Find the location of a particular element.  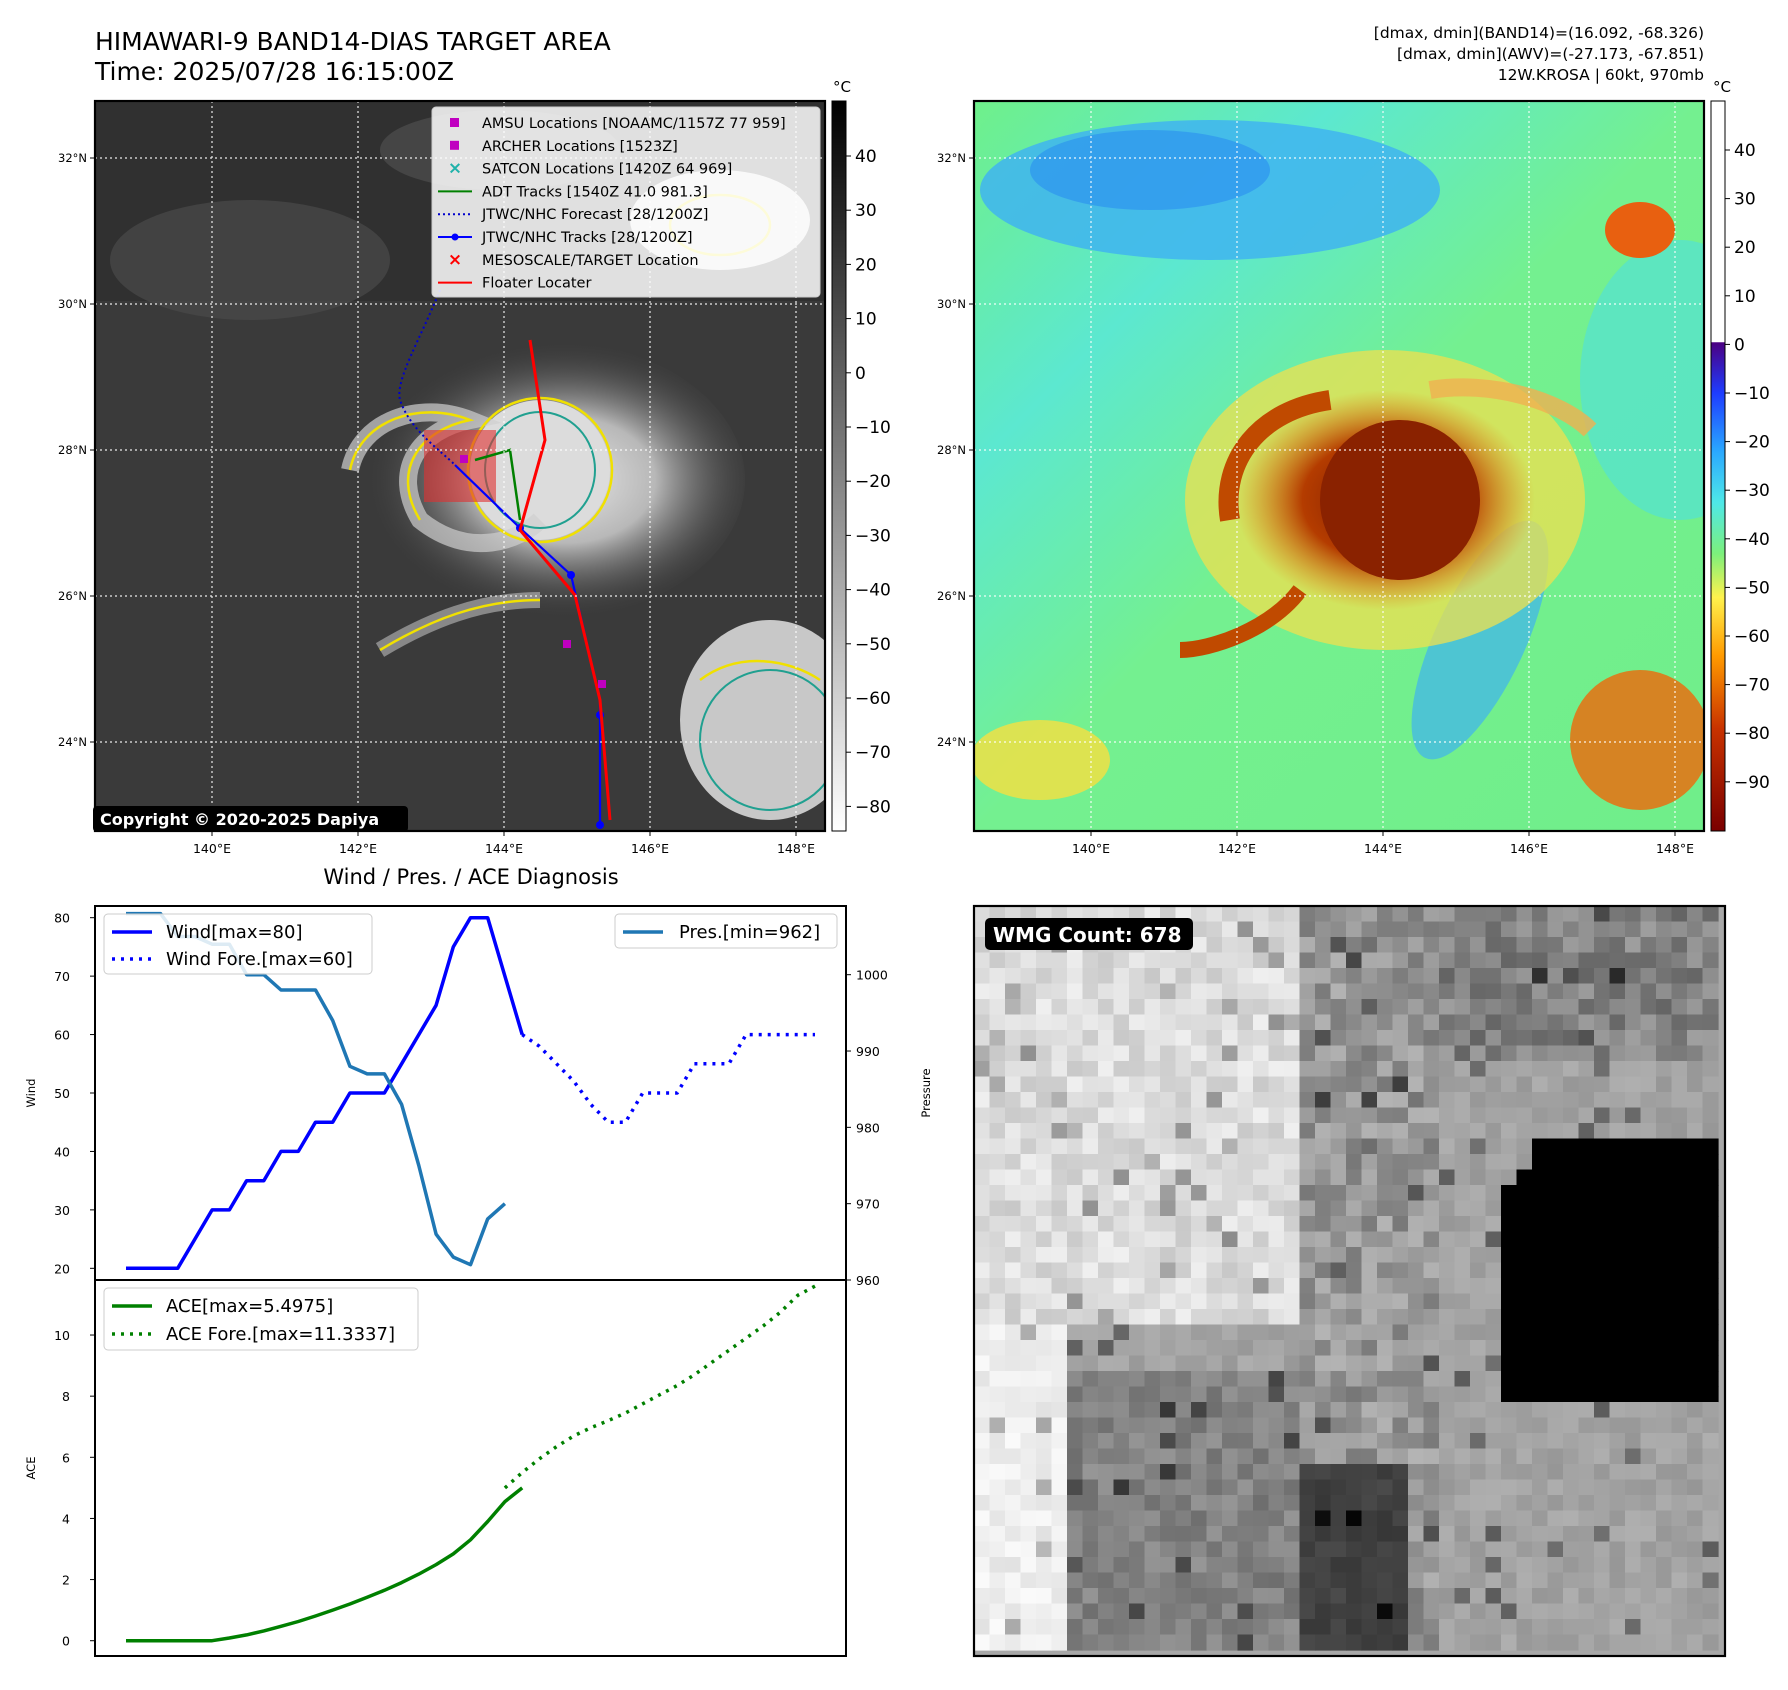

figure-time: Time: 2025/07/28 16:15:00Z is located at coordinates (274, 71).